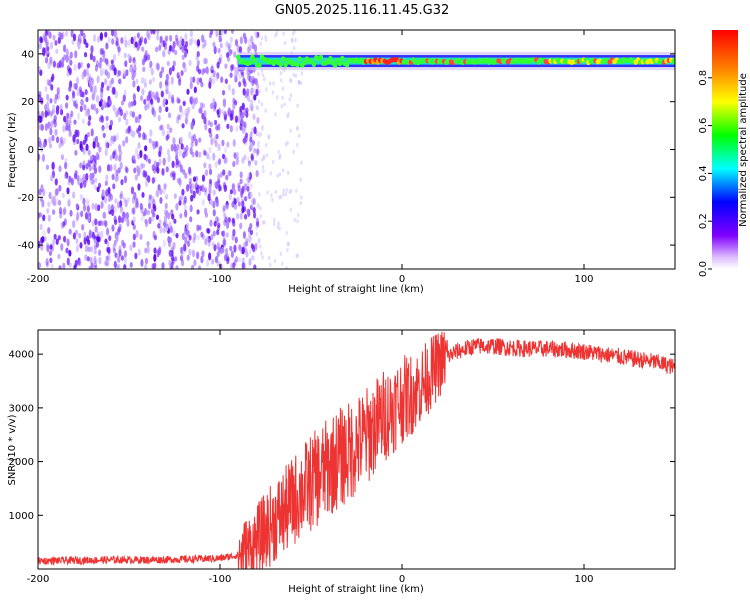 The height and width of the screenshot is (600, 750). What do you see at coordinates (703, 221) in the screenshot?
I see `colorbar-tick-label: 0.2` at bounding box center [703, 221].